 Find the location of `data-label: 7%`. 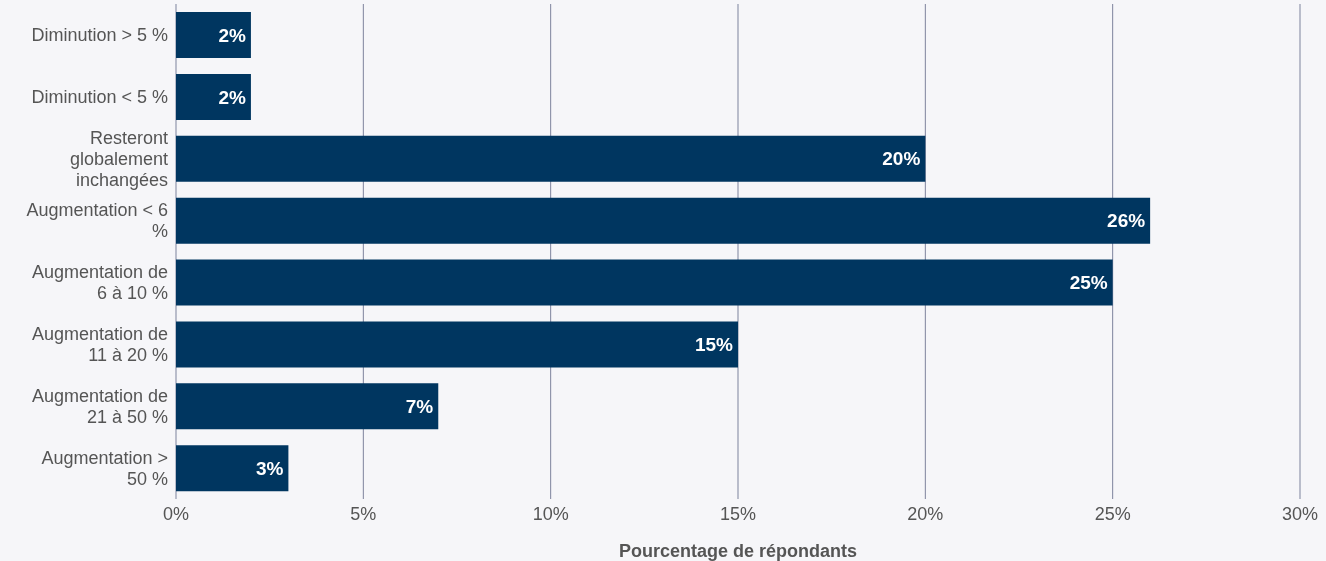

data-label: 7% is located at coordinates (419, 406).